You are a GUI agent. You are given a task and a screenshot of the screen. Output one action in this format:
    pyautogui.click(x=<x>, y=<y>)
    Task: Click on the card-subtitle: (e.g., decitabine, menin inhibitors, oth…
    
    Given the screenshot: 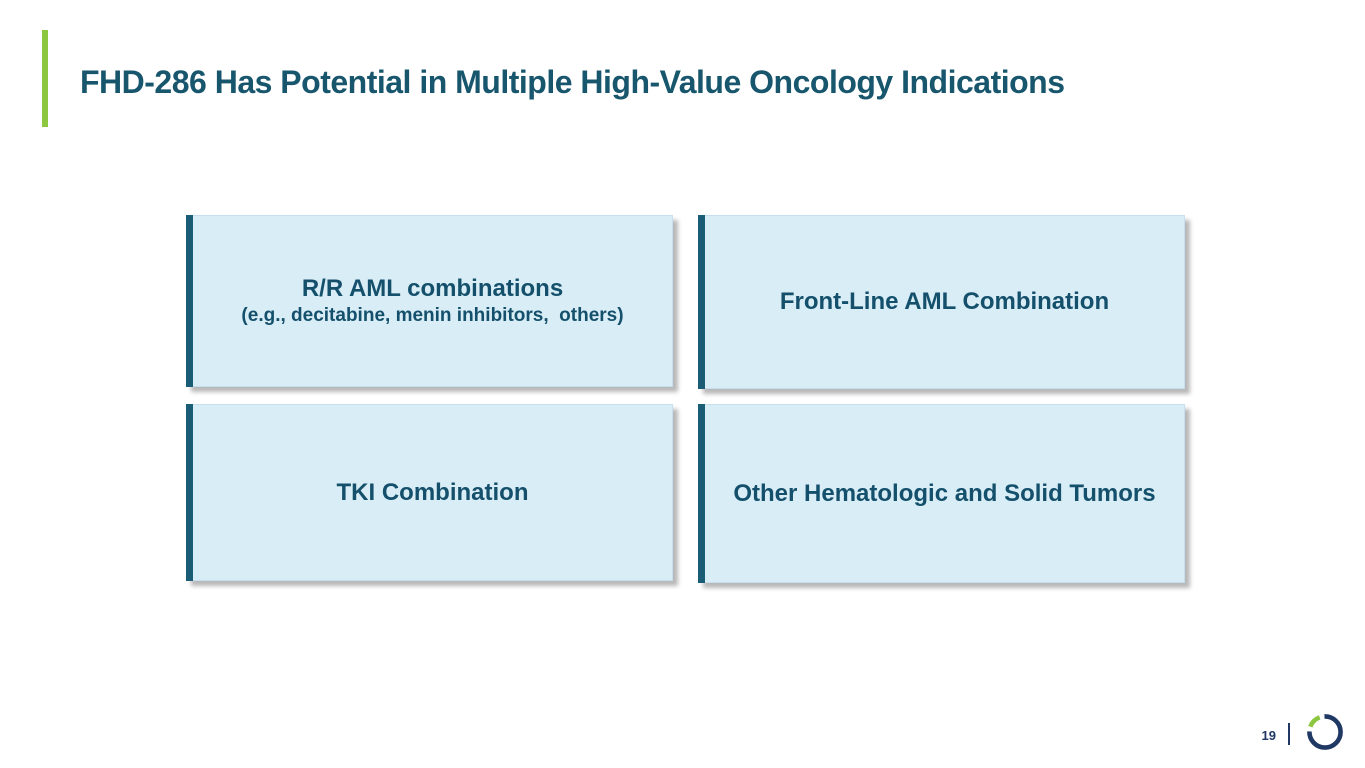 What is the action you would take?
    pyautogui.click(x=432, y=316)
    